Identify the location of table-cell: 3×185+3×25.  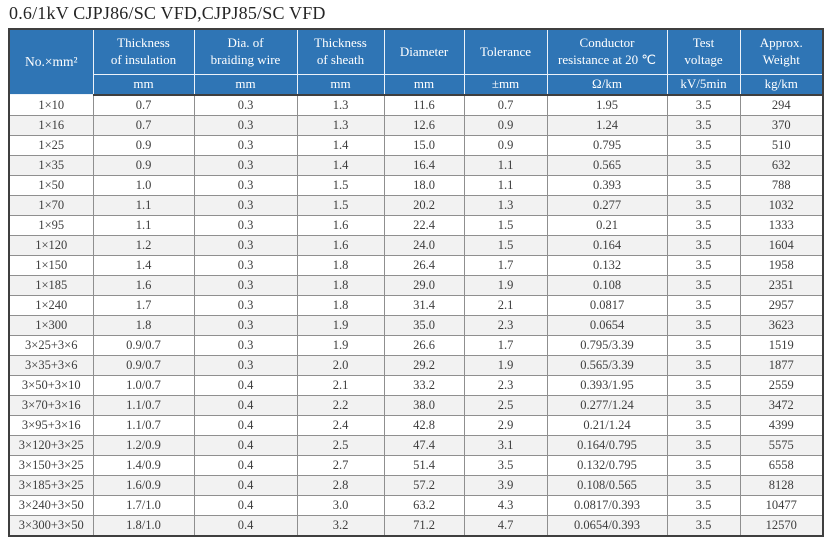
(51, 485).